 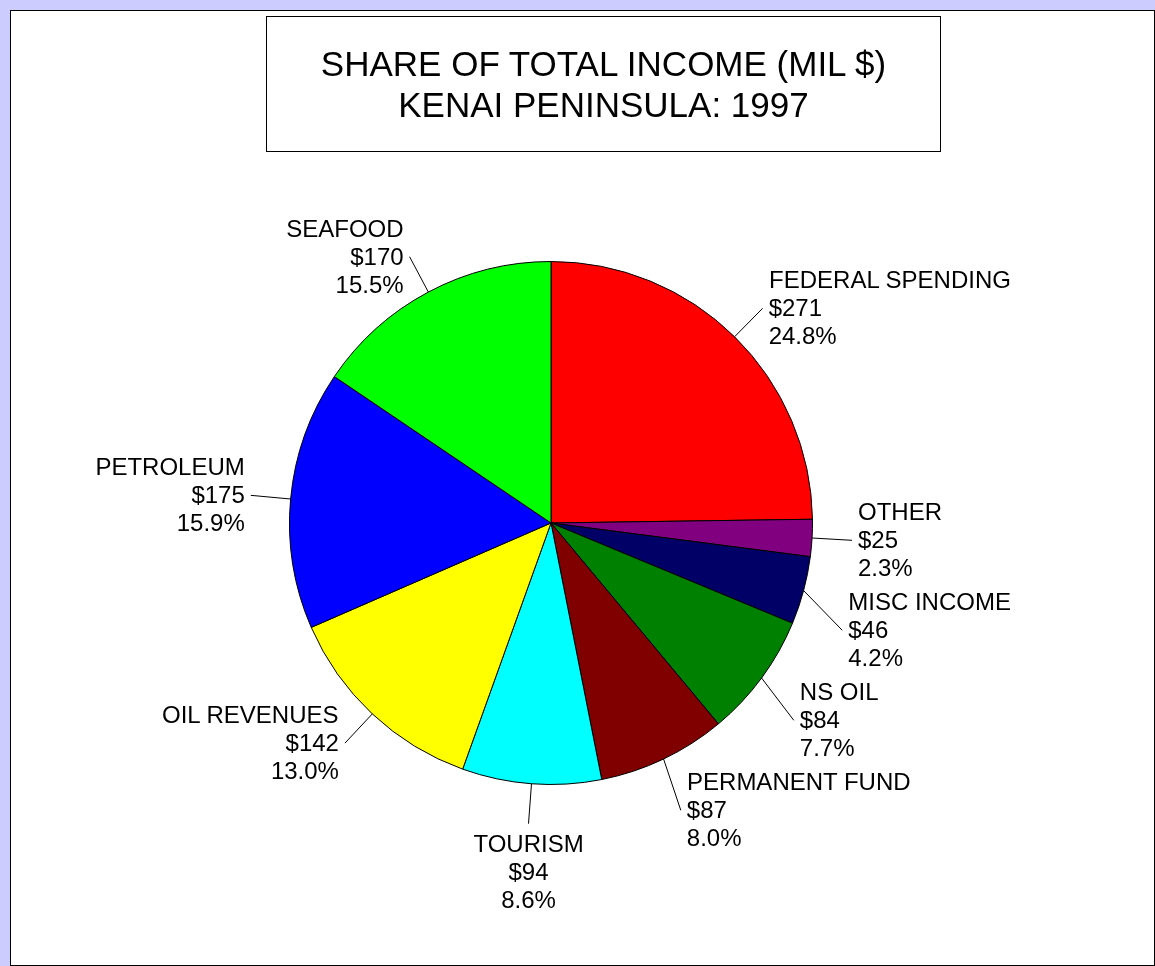 I want to click on slice-label: NS OIL, so click(x=839, y=692).